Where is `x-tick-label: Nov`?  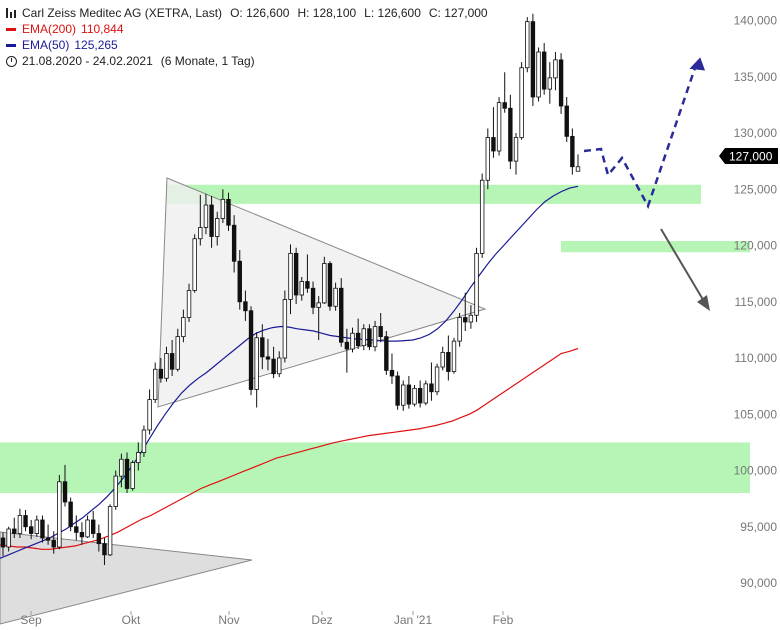 x-tick-label: Nov is located at coordinates (228, 620).